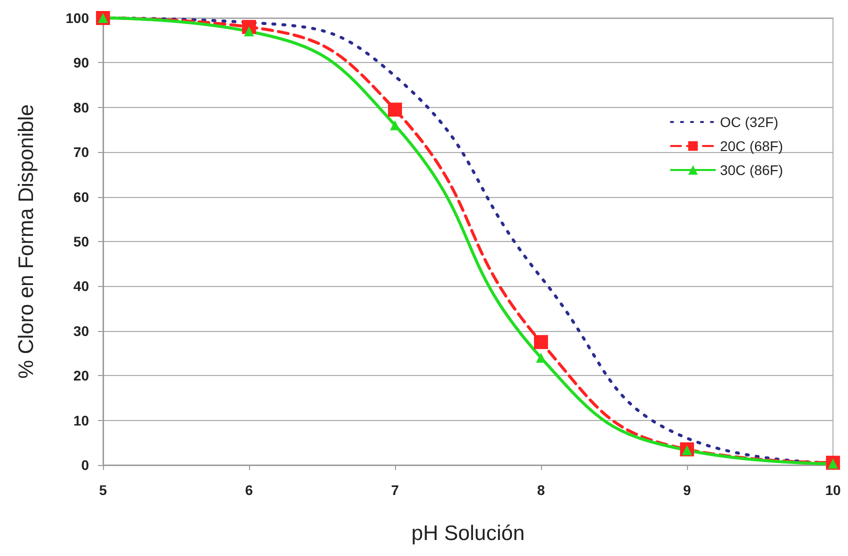  Describe the element at coordinates (81, 196) in the screenshot. I see `y-tick-label: 60` at that location.